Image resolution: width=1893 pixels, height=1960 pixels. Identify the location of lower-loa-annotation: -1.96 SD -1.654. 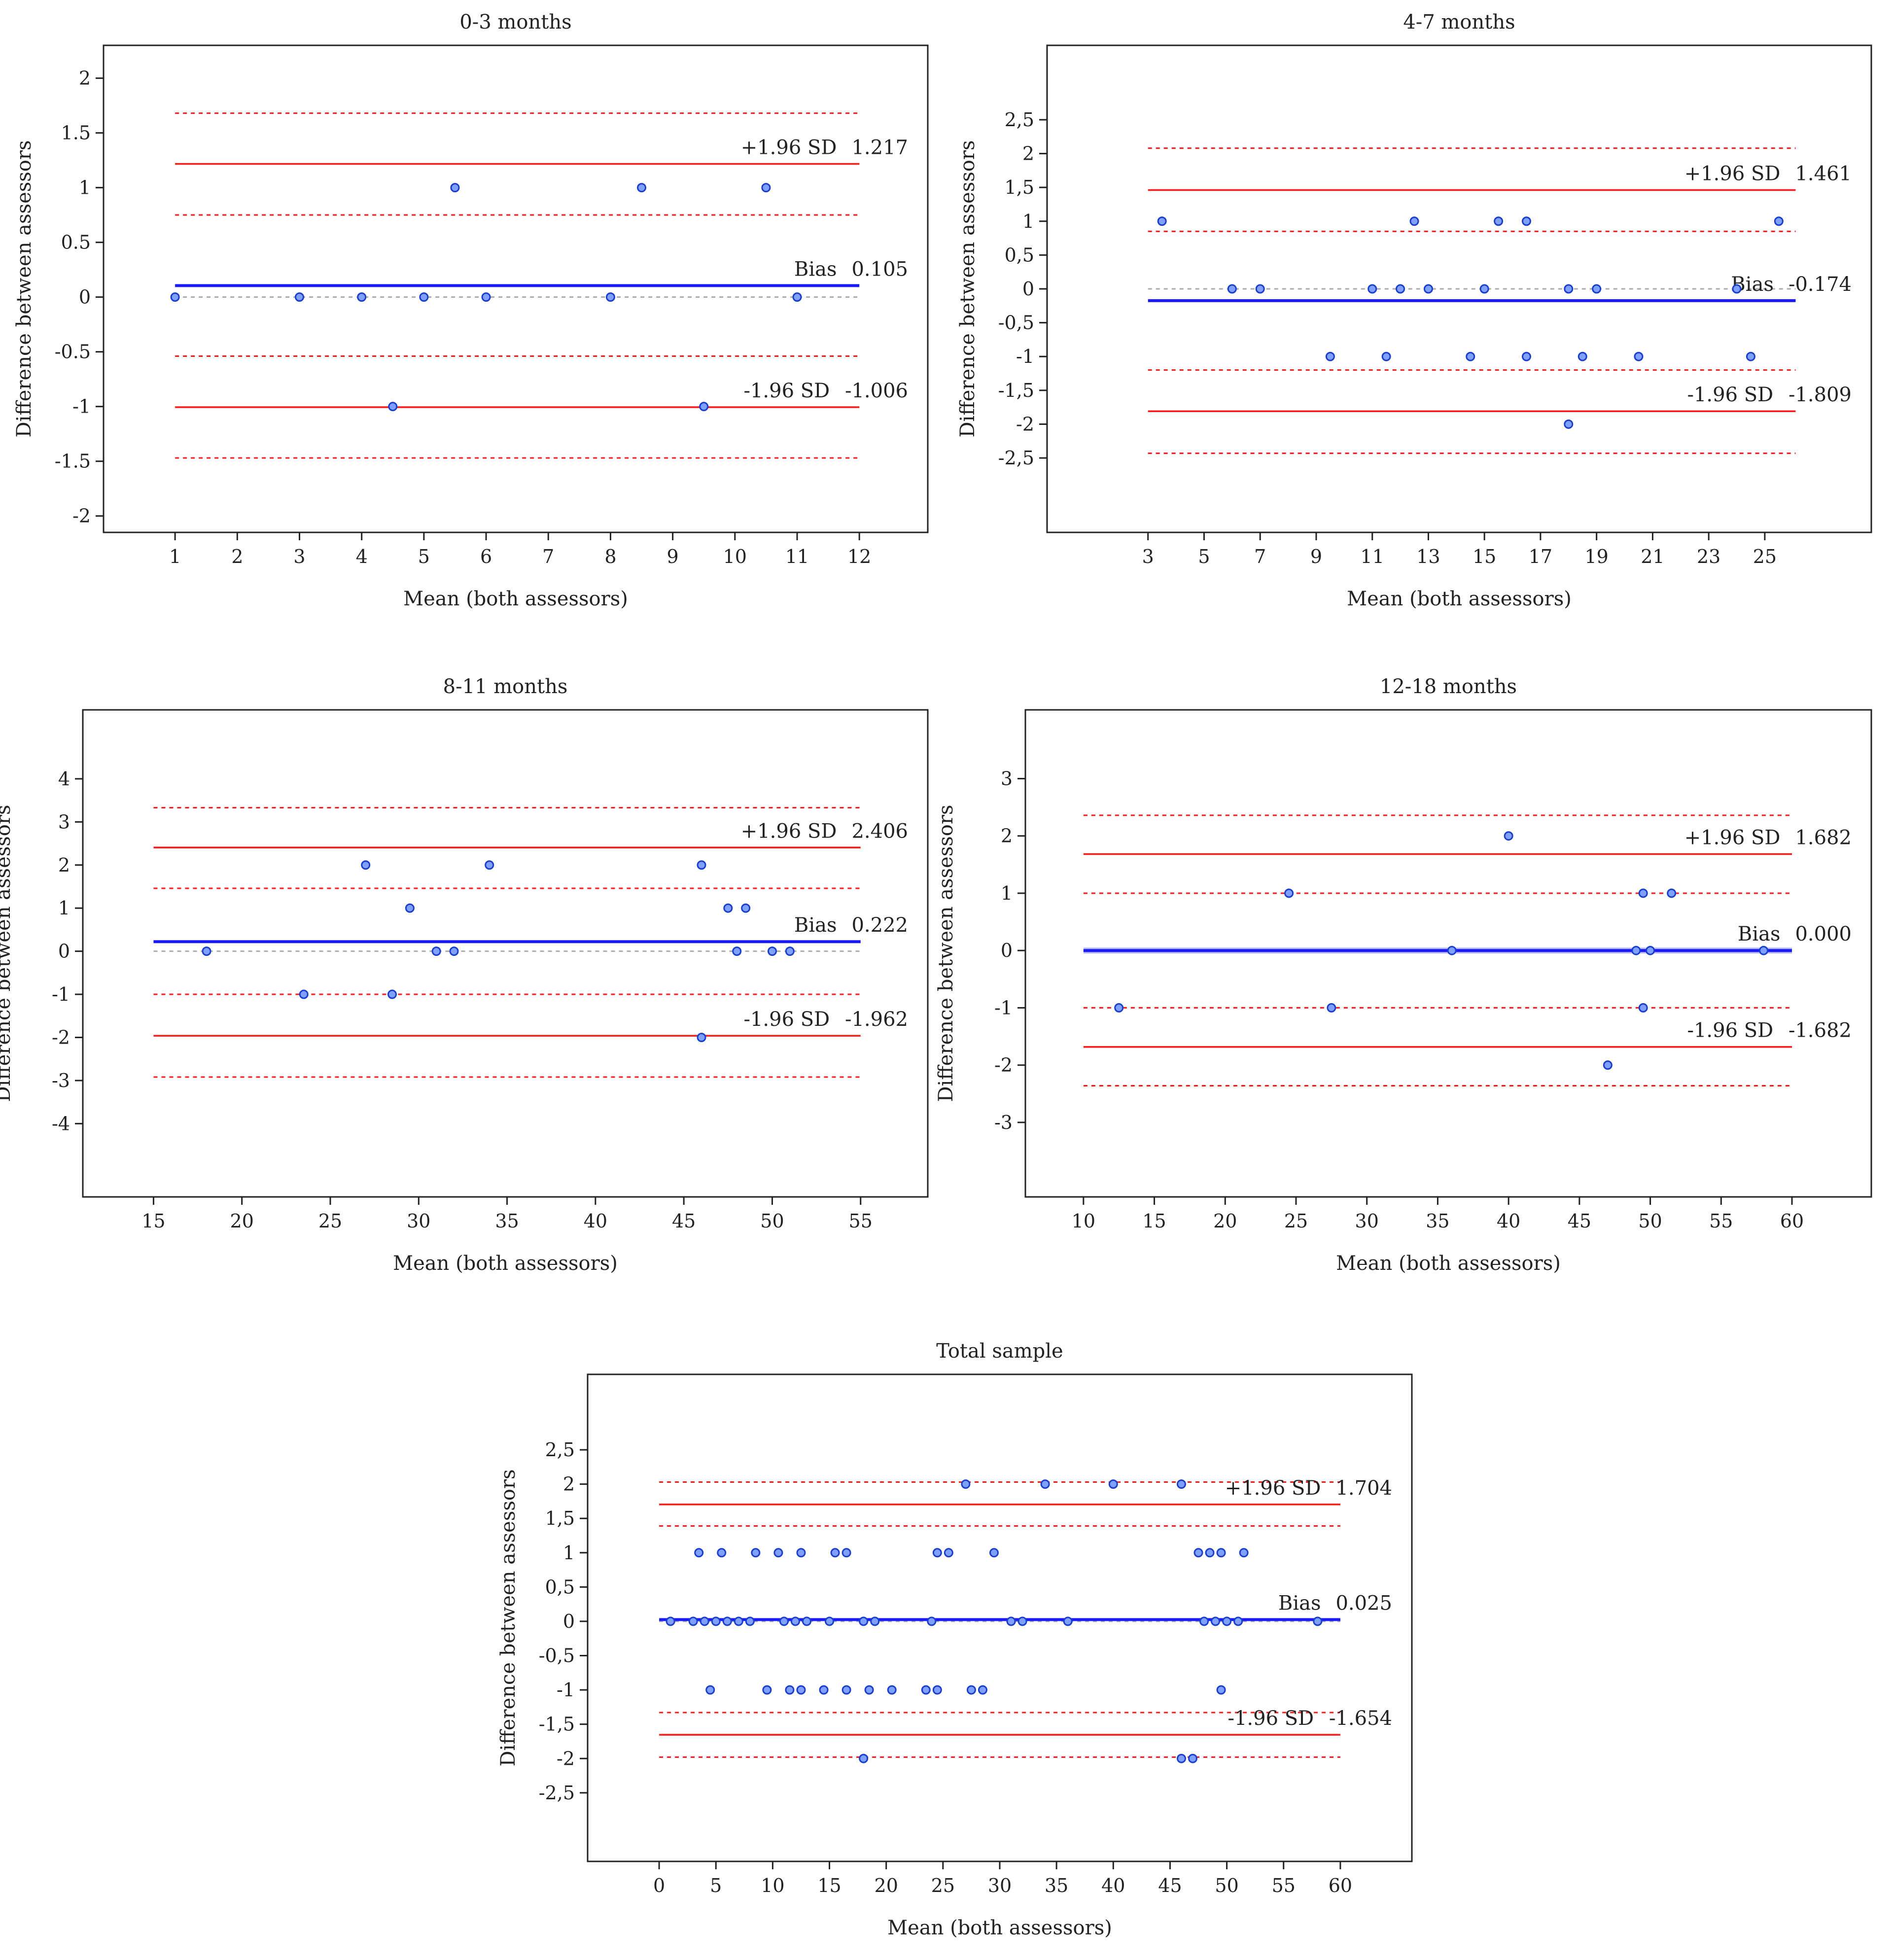
(1309, 1718).